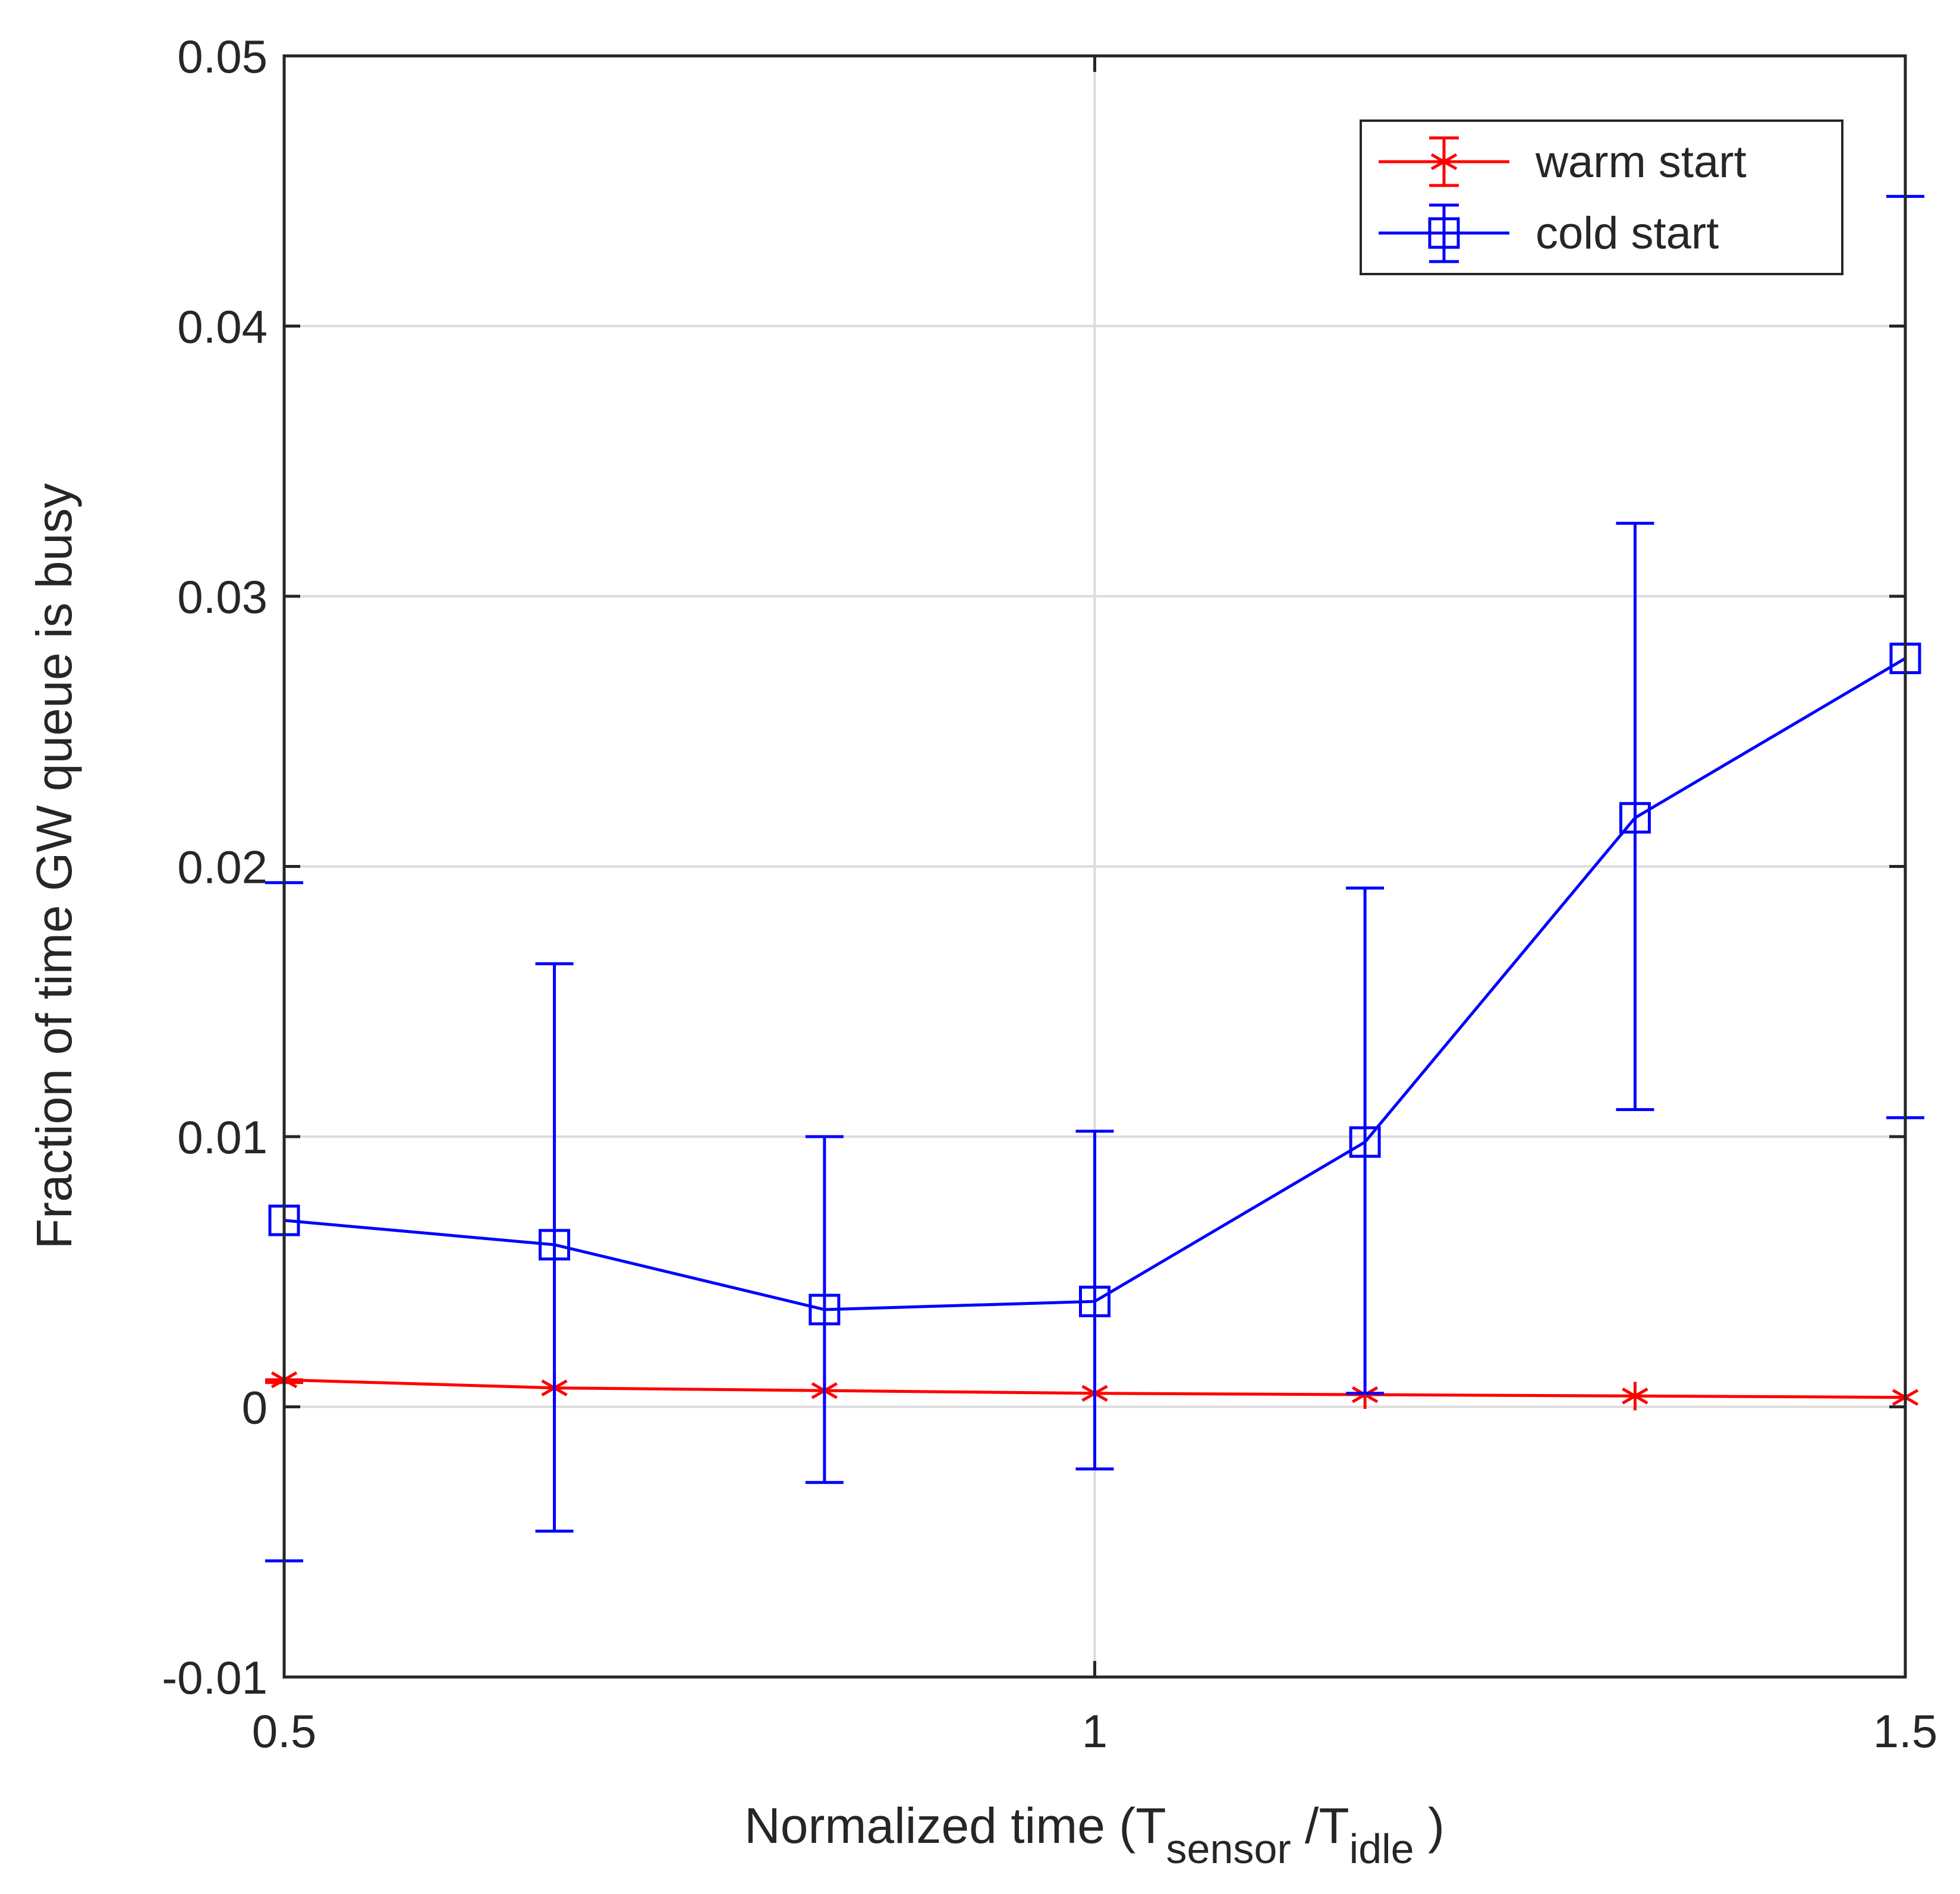  I want to click on legend-entry-warm-start: warm start, so click(1563, 161).